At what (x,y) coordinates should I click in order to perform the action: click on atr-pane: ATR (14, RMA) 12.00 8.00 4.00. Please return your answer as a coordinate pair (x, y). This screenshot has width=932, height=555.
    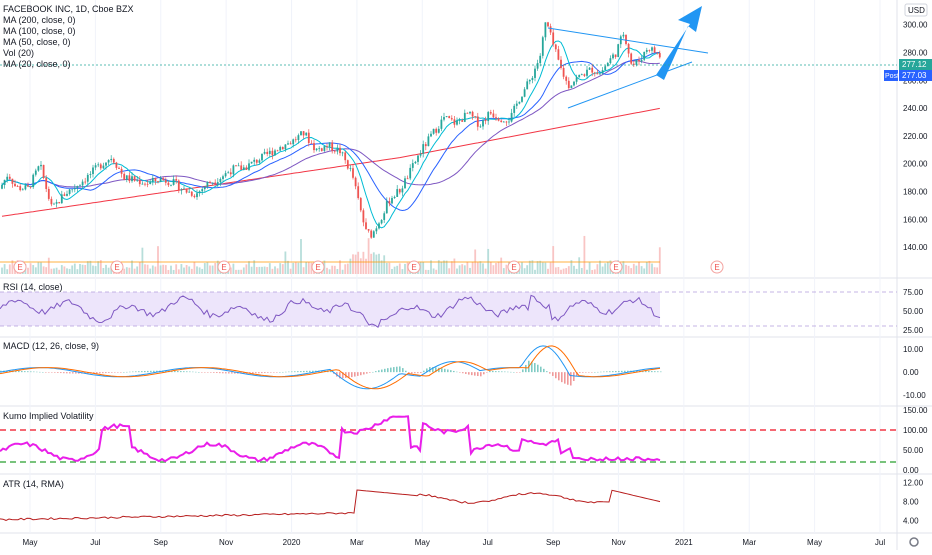
    Looking at the image, I should click on (462, 502).